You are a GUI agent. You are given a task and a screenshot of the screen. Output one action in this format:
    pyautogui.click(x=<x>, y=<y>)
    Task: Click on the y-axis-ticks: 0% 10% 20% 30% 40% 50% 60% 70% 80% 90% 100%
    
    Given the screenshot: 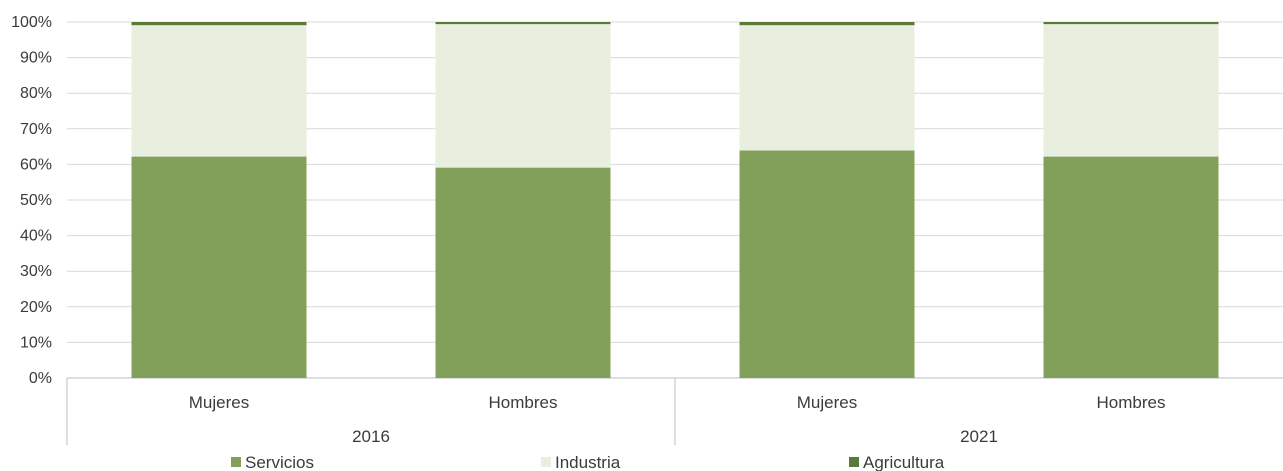 What is the action you would take?
    pyautogui.click(x=31, y=200)
    